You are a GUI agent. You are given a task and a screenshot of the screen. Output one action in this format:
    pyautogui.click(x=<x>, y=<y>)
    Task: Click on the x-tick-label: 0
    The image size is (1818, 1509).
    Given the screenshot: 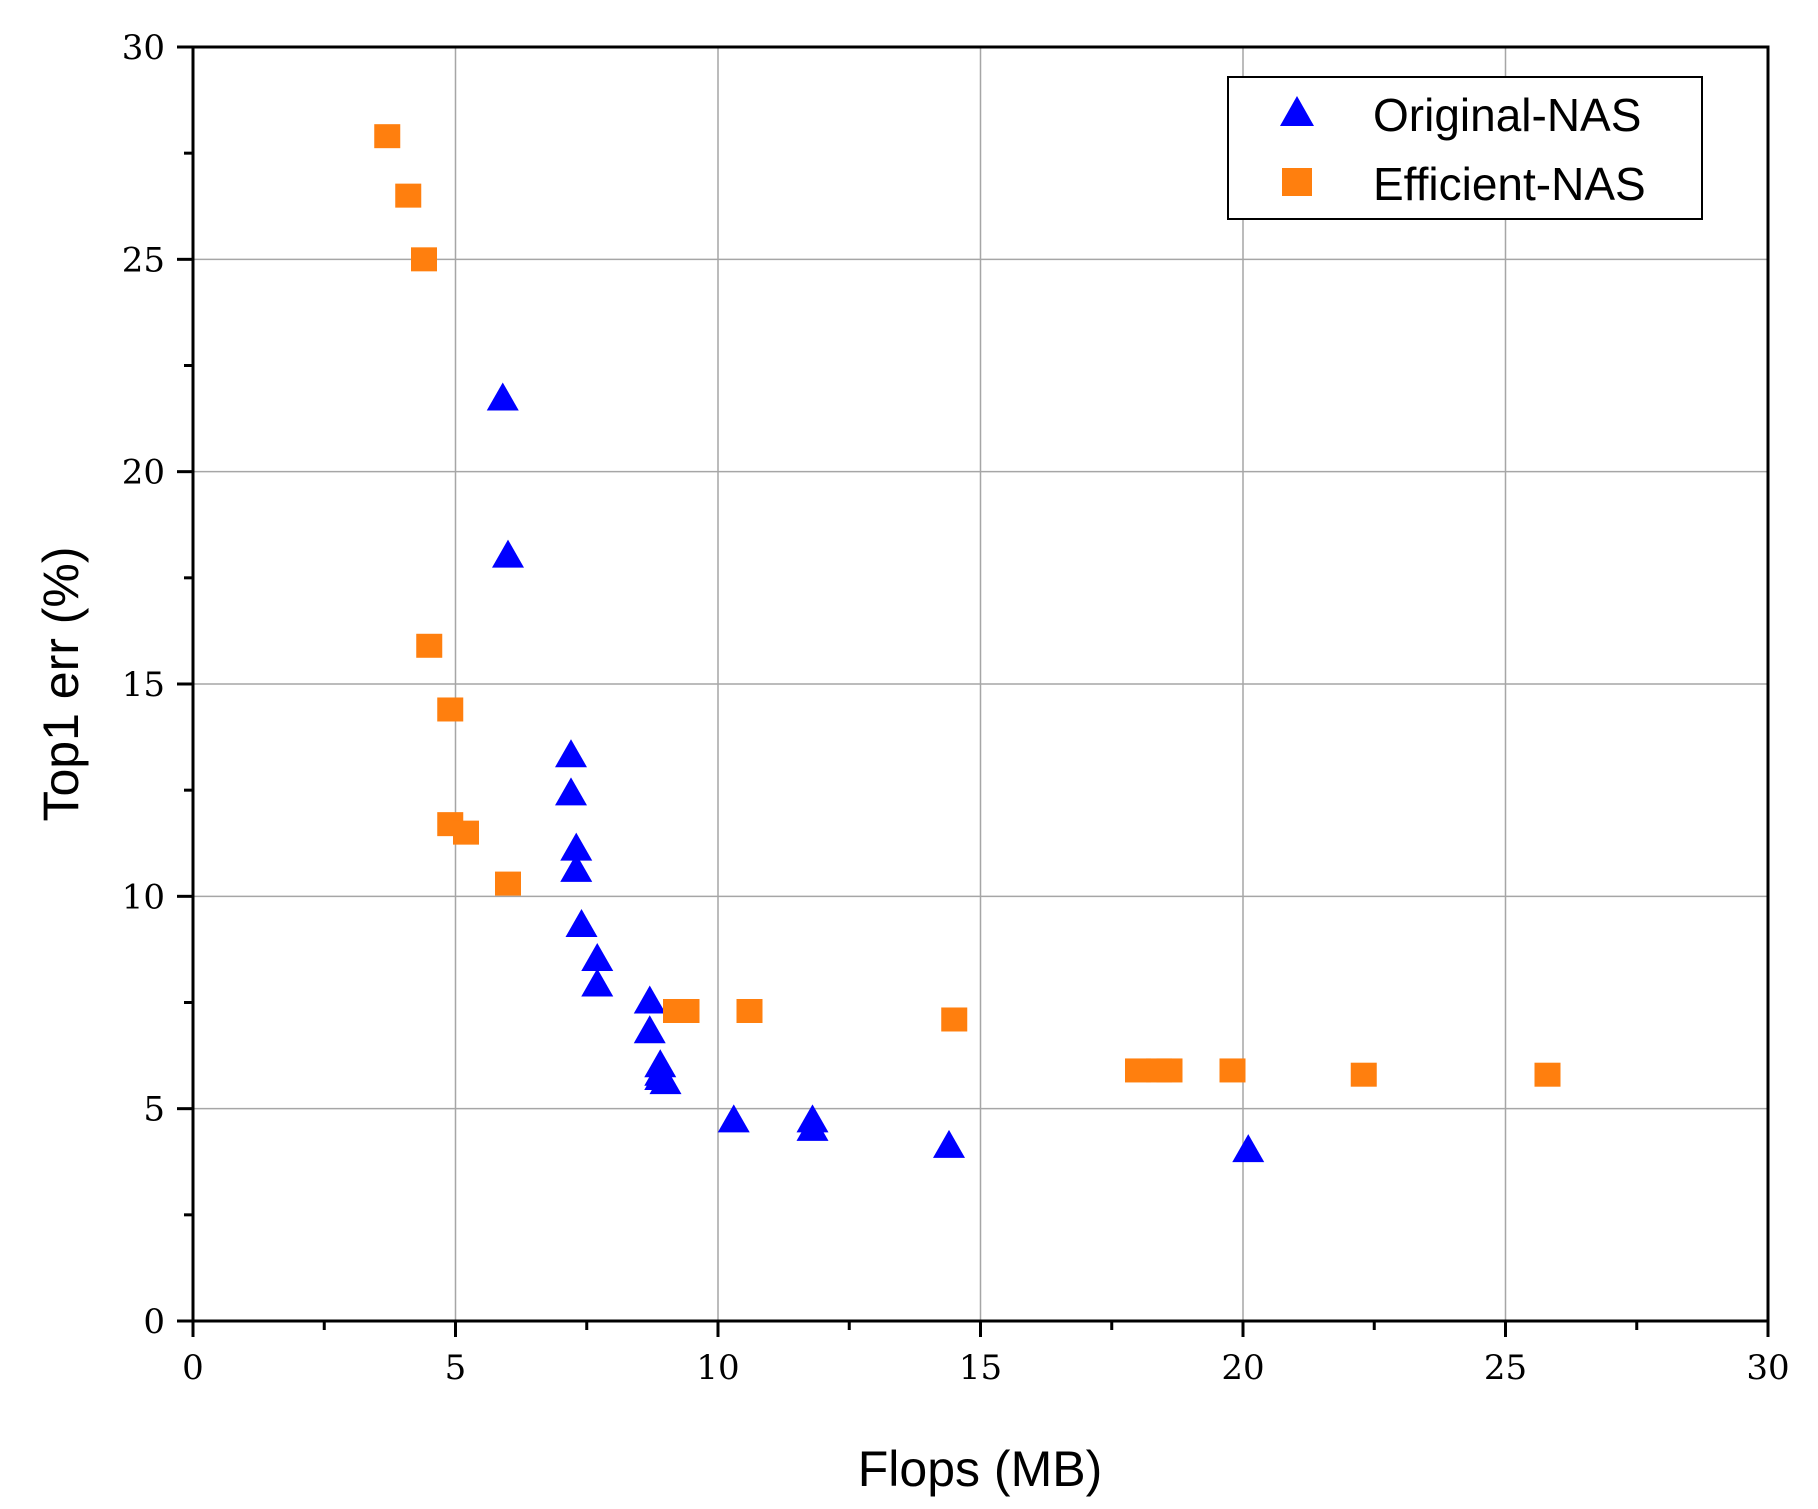 What is the action you would take?
    pyautogui.click(x=193, y=1368)
    